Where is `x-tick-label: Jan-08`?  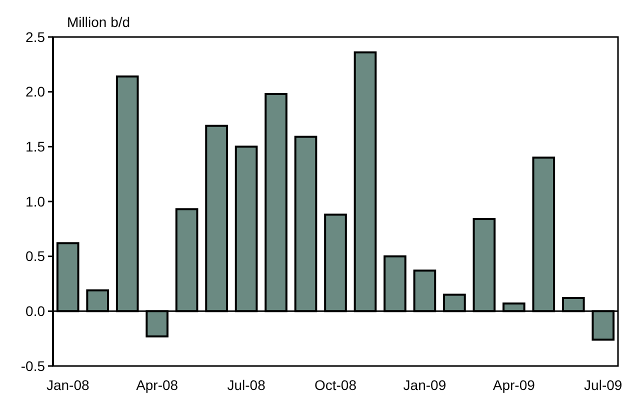 x-tick-label: Jan-08 is located at coordinates (68, 385).